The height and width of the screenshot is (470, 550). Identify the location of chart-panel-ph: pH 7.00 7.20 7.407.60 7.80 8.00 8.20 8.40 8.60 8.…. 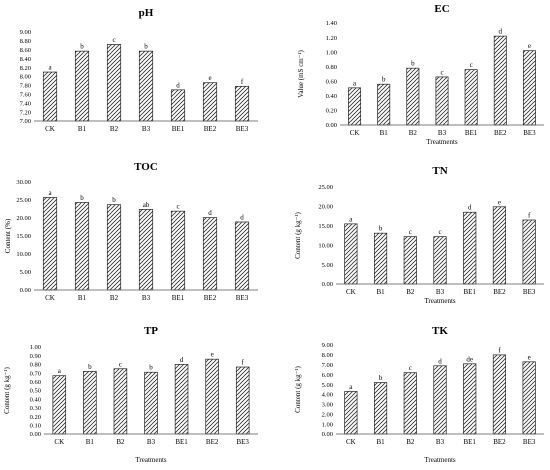
(139, 70).